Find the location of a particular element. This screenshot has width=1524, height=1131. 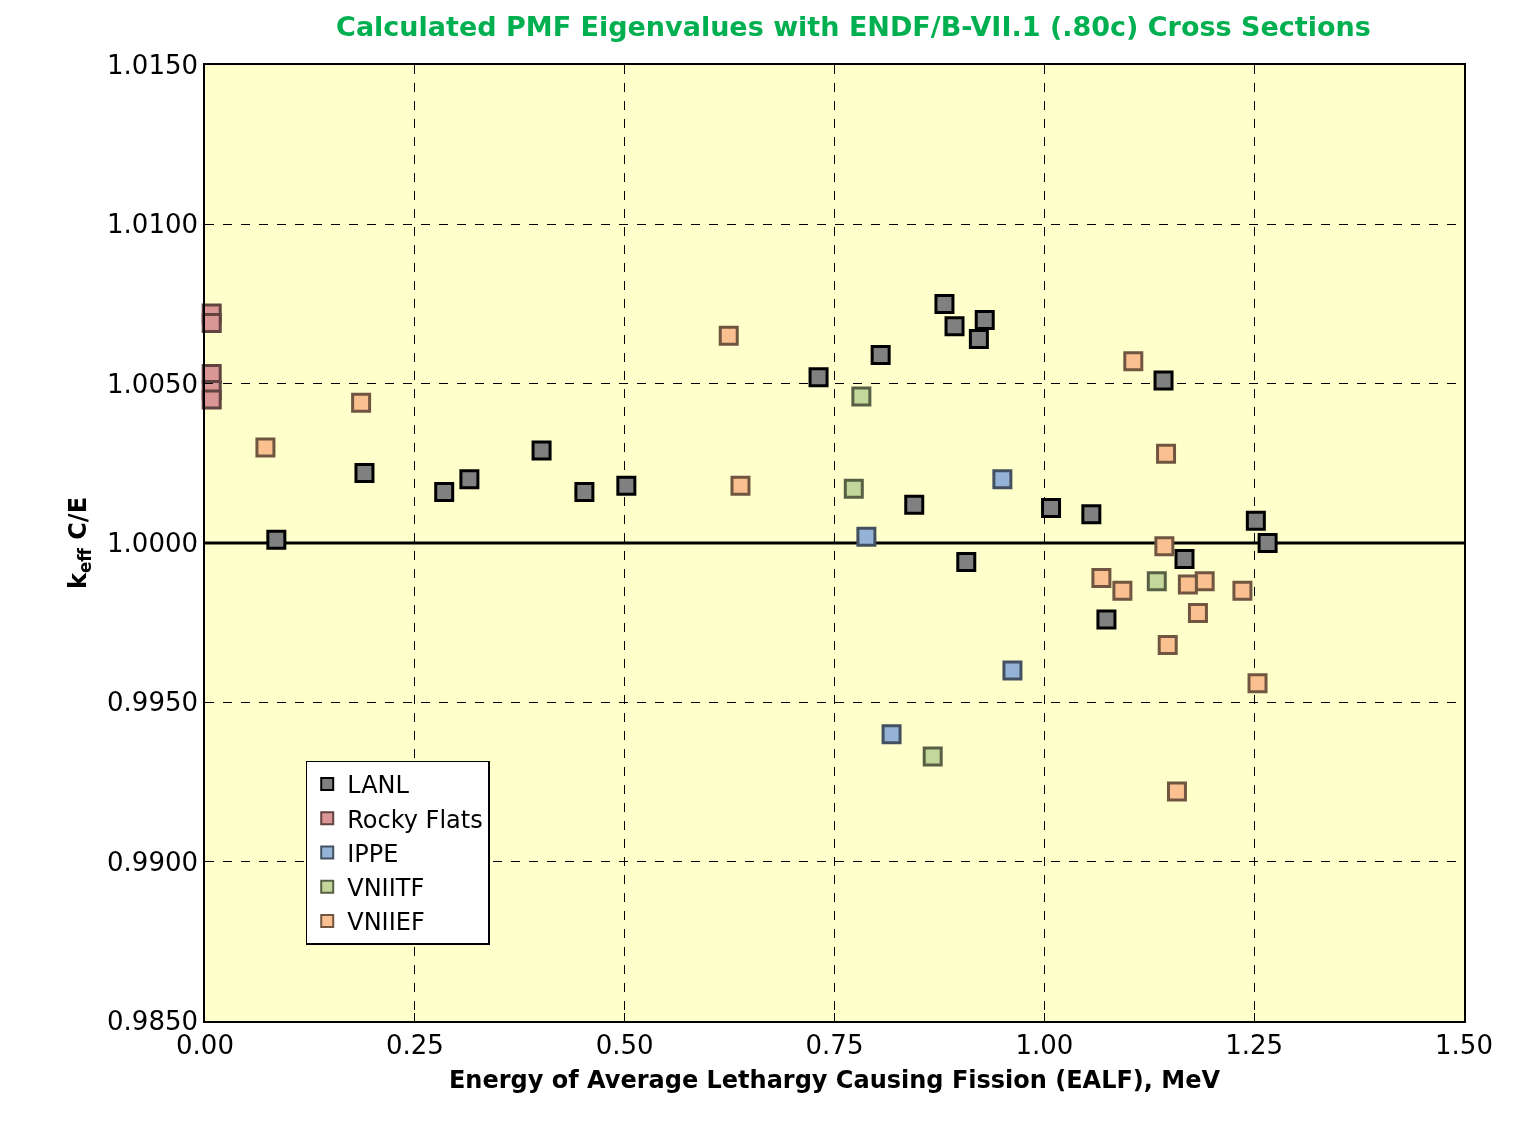

y-tick-label: 1.0150 is located at coordinates (153, 65).